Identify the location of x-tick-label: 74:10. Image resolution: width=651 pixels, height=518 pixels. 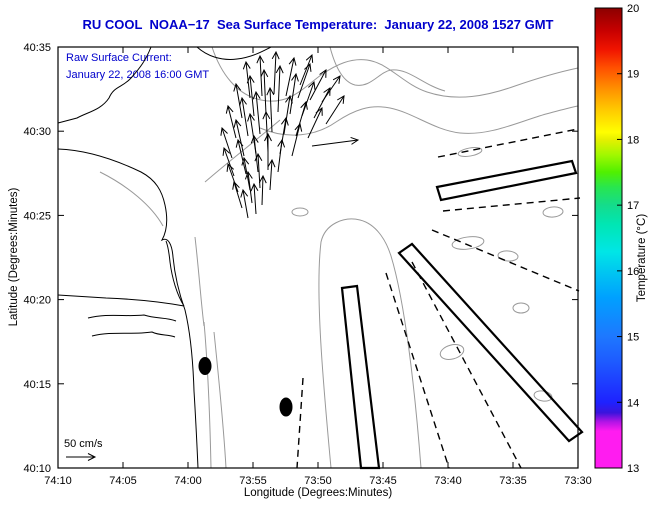
(58, 481).